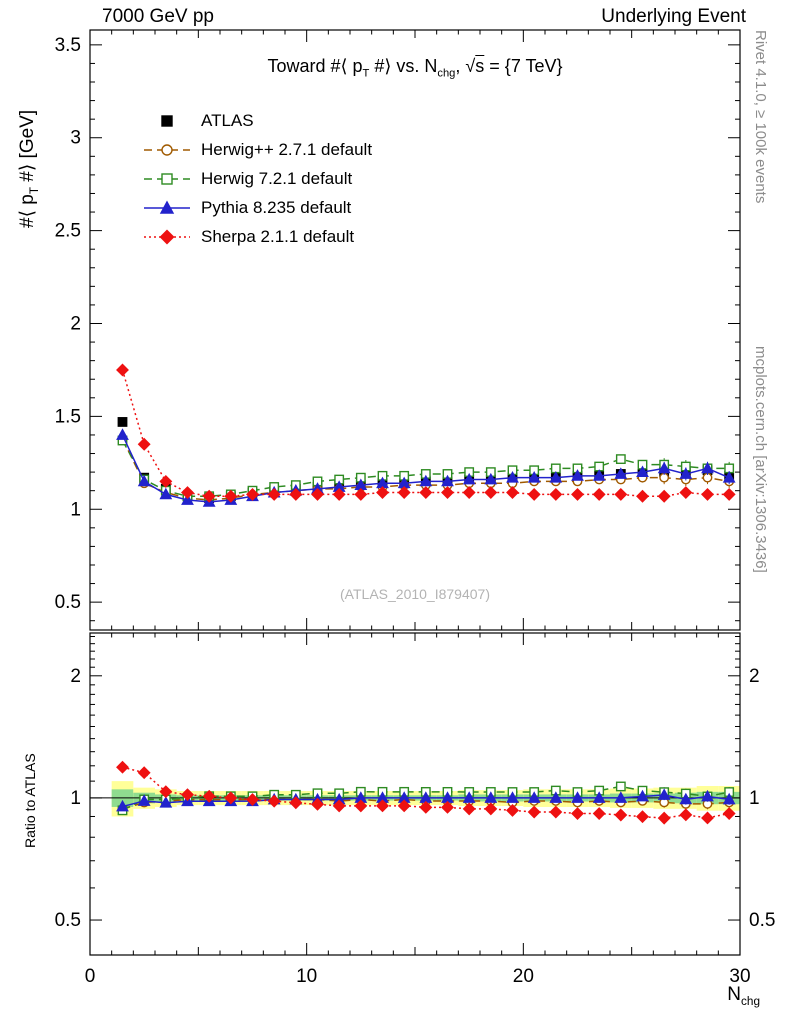 Image resolution: width=786 pixels, height=1024 pixels. Describe the element at coordinates (734, 994) in the screenshot. I see `x-axis-label-text: N` at that location.